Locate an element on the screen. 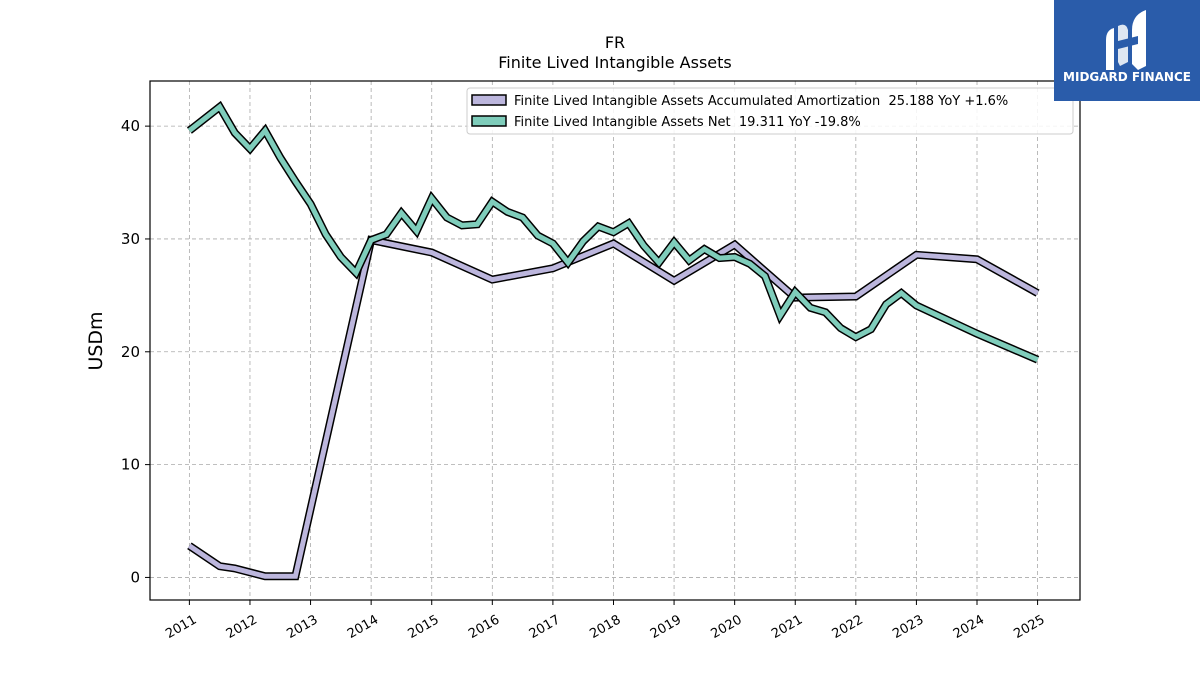  x-tick-label: 2021 is located at coordinates (787, 627).